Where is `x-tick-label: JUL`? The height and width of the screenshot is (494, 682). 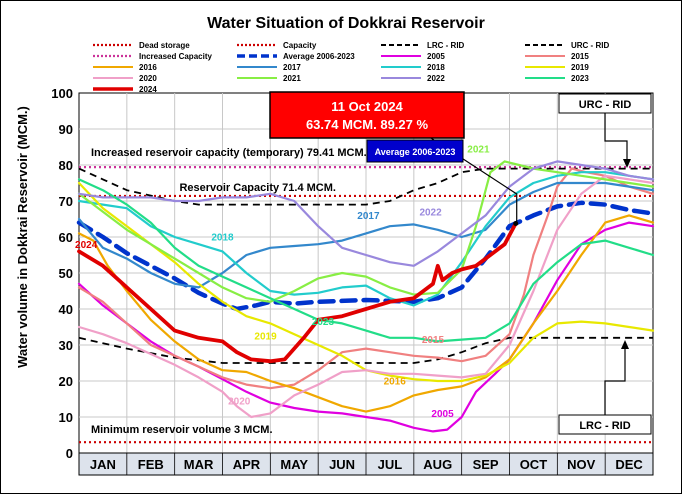
x-tick-label: JUL is located at coordinates (390, 464).